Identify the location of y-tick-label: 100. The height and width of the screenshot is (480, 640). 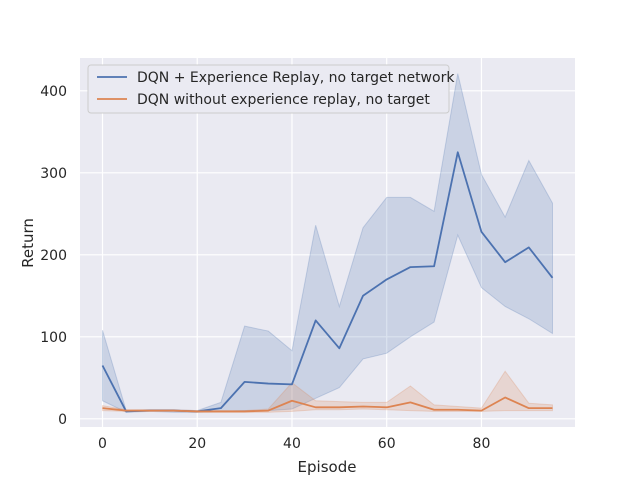
(53, 338).